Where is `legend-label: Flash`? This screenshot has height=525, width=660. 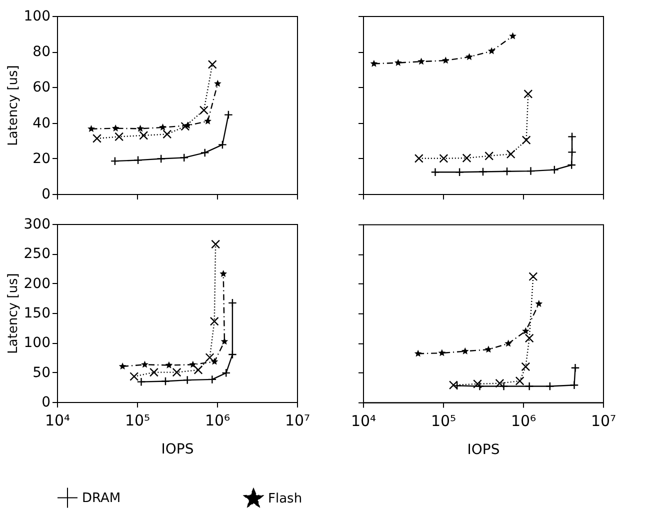 legend-label: Flash is located at coordinates (285, 499).